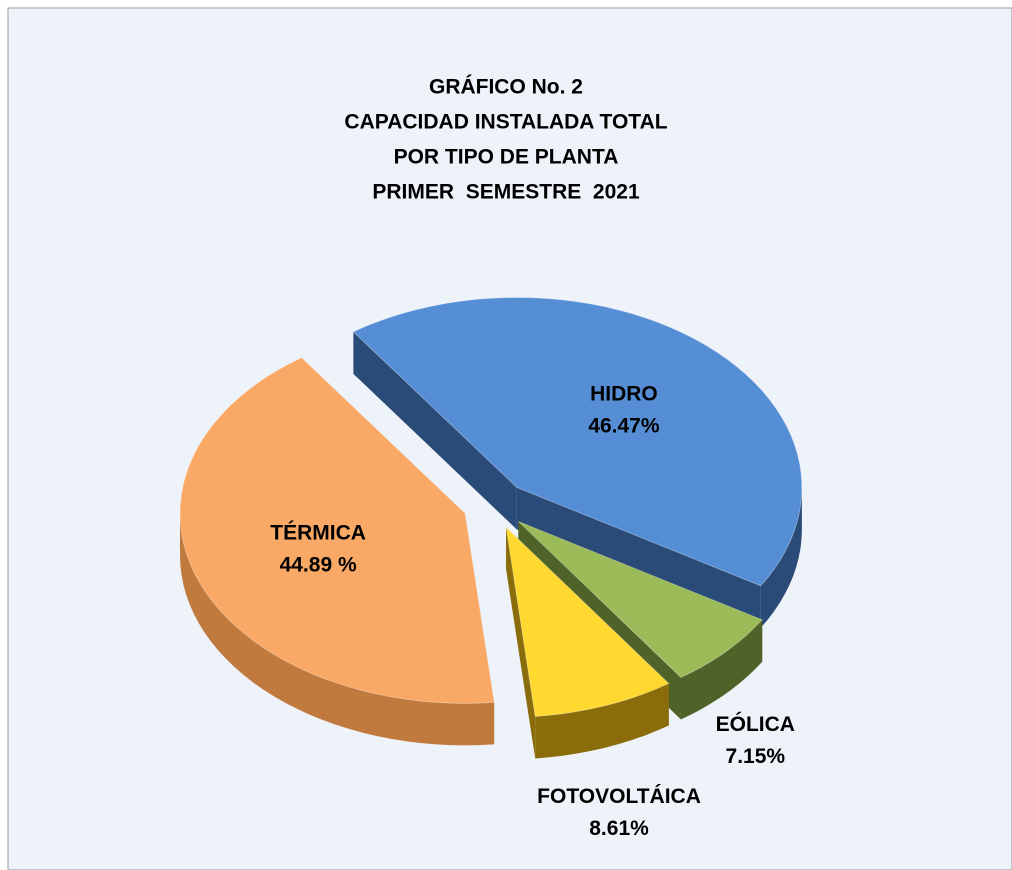 Image resolution: width=1012 pixels, height=870 pixels. What do you see at coordinates (318, 532) in the screenshot?
I see `category-label: TÉRMICA` at bounding box center [318, 532].